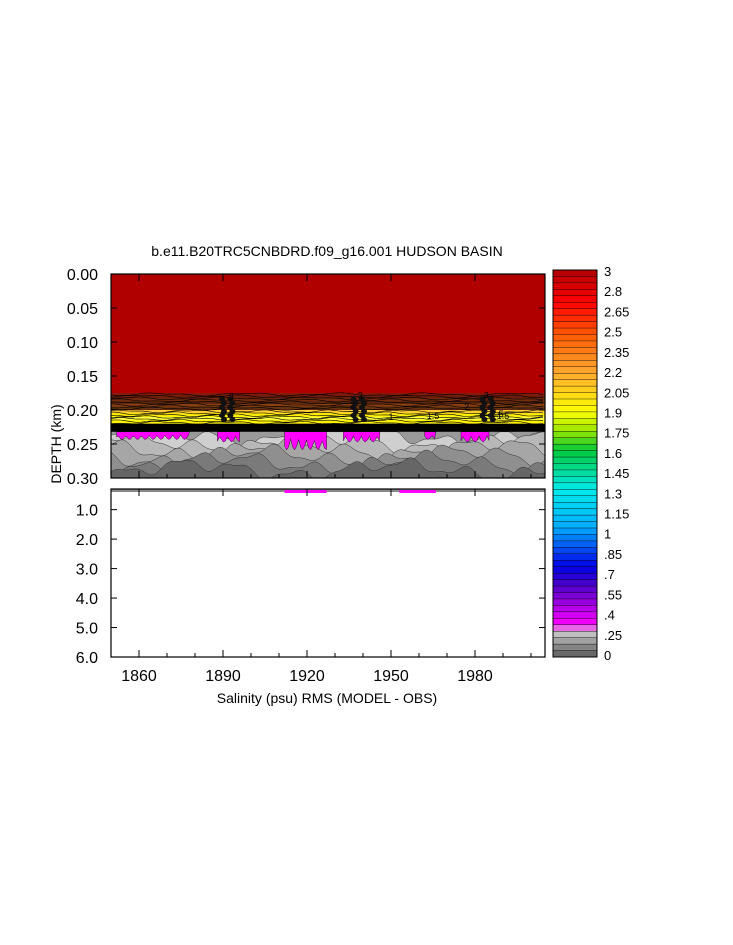 The height and width of the screenshot is (945, 733). I want to click on depth-band, so click(328, 333).